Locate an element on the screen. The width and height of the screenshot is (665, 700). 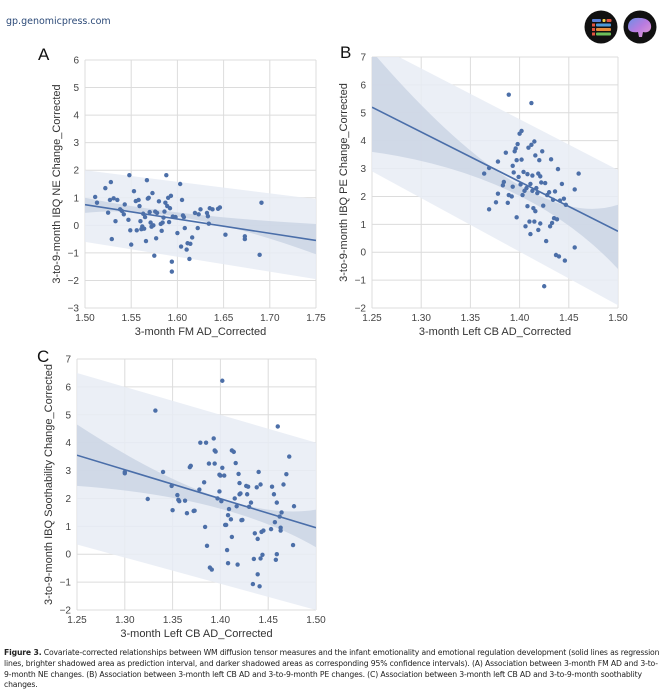
y-tick-label: 0 is located at coordinates (76, 226).